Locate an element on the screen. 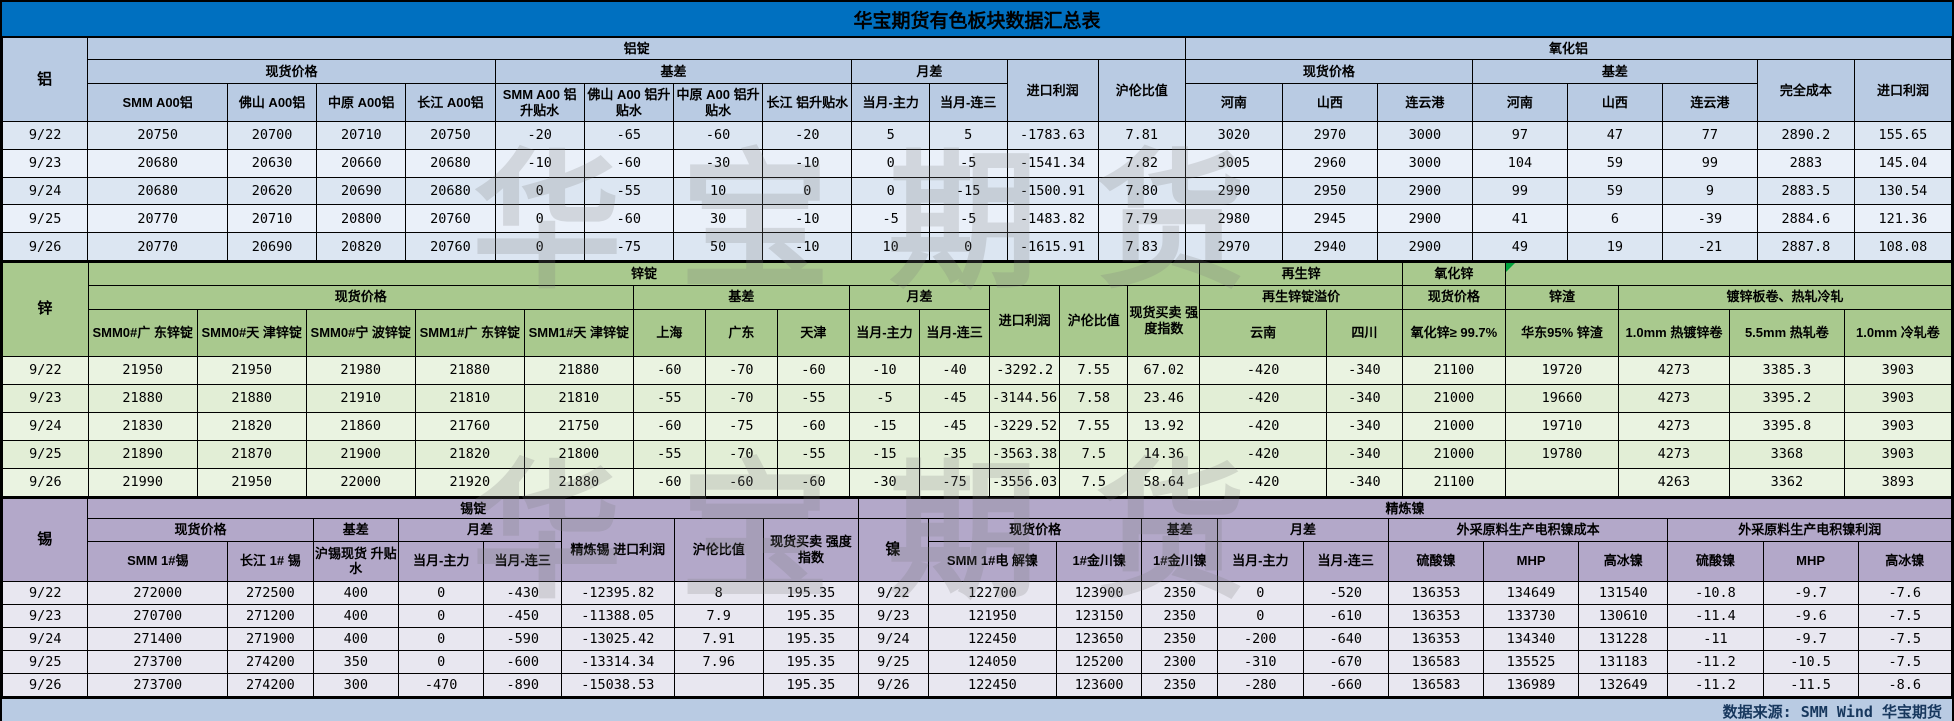 Image resolution: width=1954 pixels, height=721 pixels. data-cell: -11.5 is located at coordinates (1810, 685).